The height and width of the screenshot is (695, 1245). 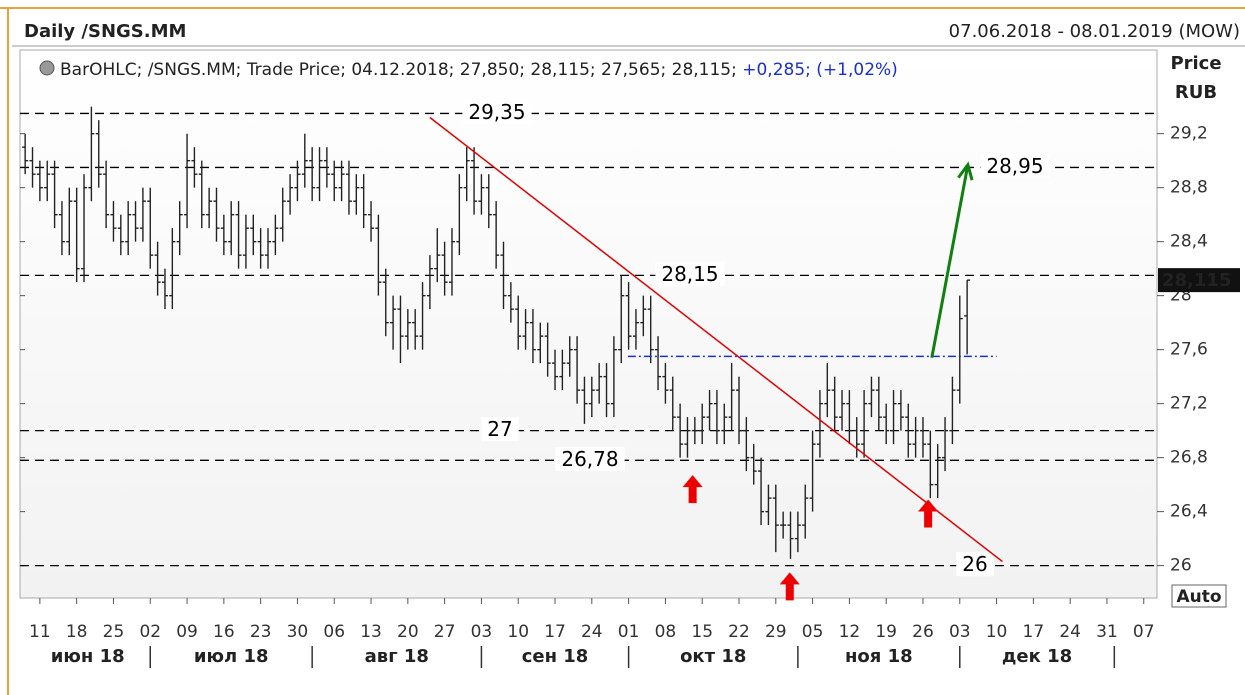 I want to click on x-tick-label: 07, so click(x=1144, y=632).